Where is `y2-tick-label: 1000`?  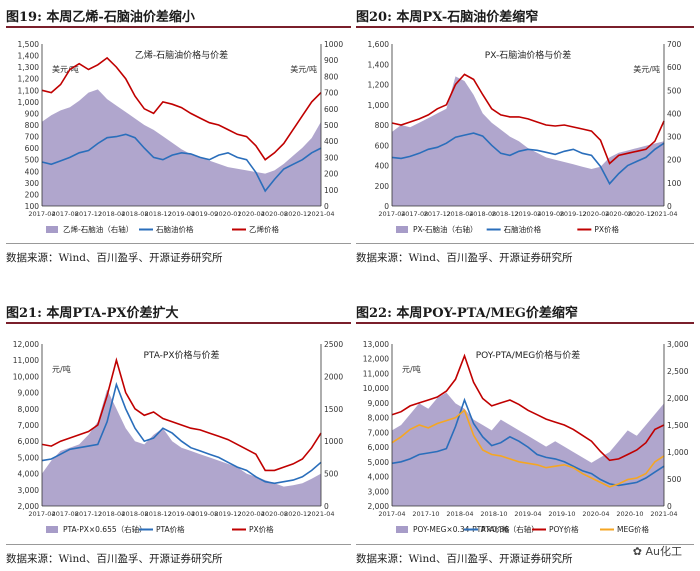
y2-tick-label: 1000 is located at coordinates (333, 44).